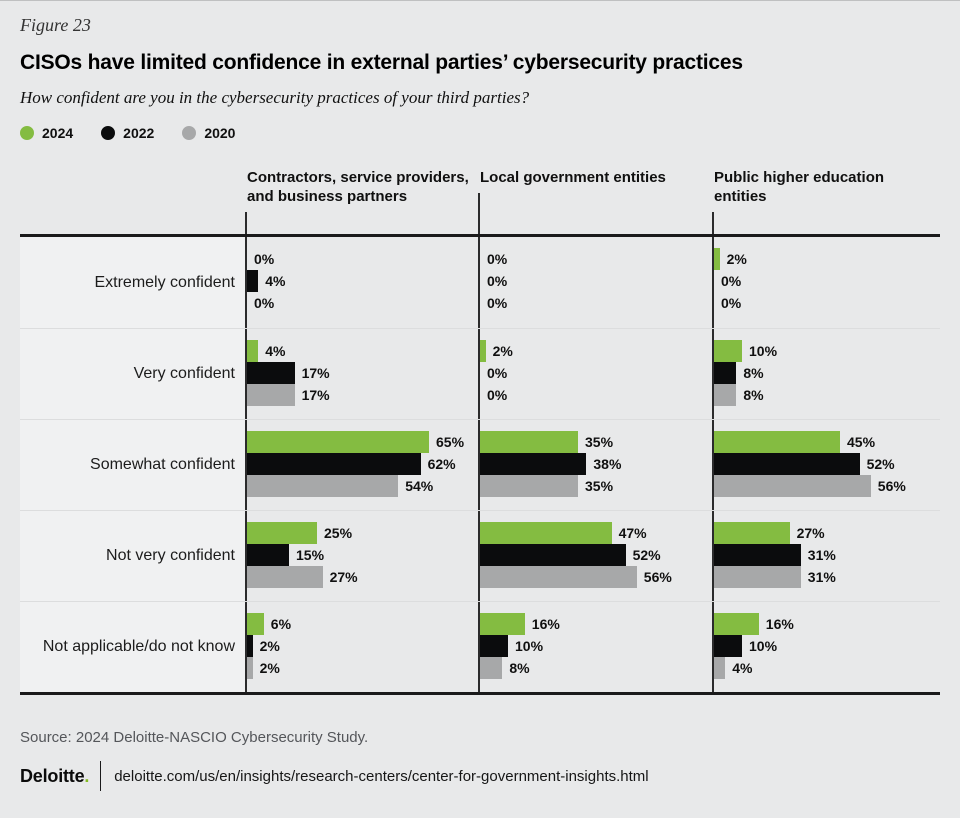 This screenshot has width=960, height=818. I want to click on bar-value-label: 31%, so click(821, 555).